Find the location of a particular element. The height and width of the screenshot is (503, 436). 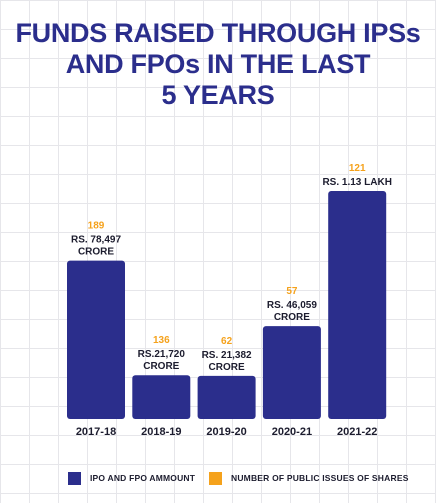

count-label-2019-20: 62 is located at coordinates (227, 341).